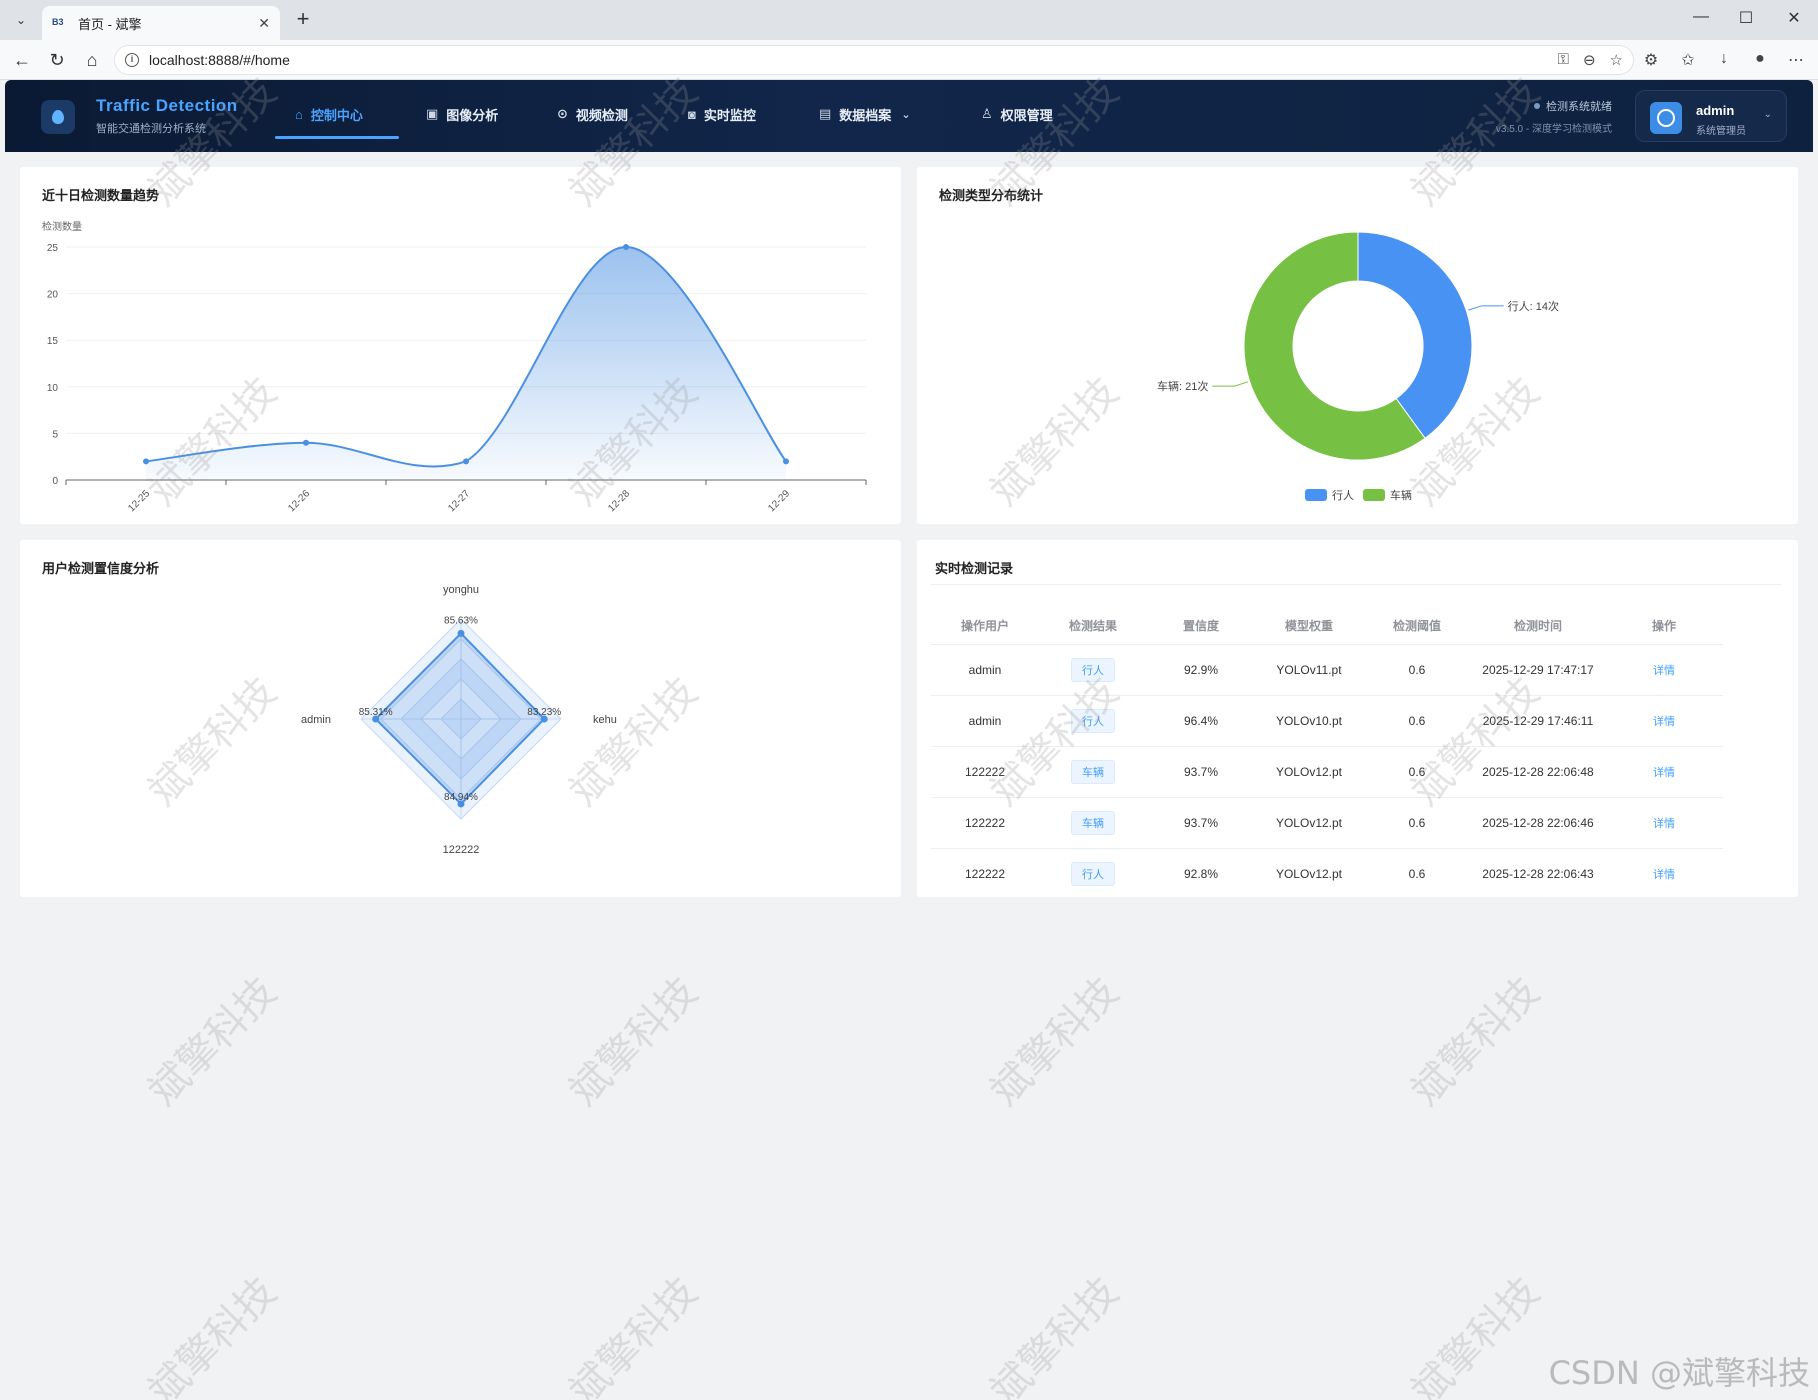  Describe the element at coordinates (303, 18) in the screenshot. I see `new-tab-plus-icon: +` at that location.